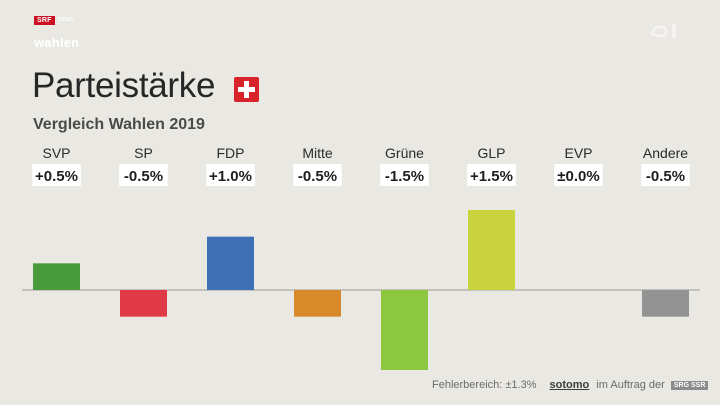 The height and width of the screenshot is (405, 720). What do you see at coordinates (56, 276) in the screenshot?
I see `bar-svp` at bounding box center [56, 276].